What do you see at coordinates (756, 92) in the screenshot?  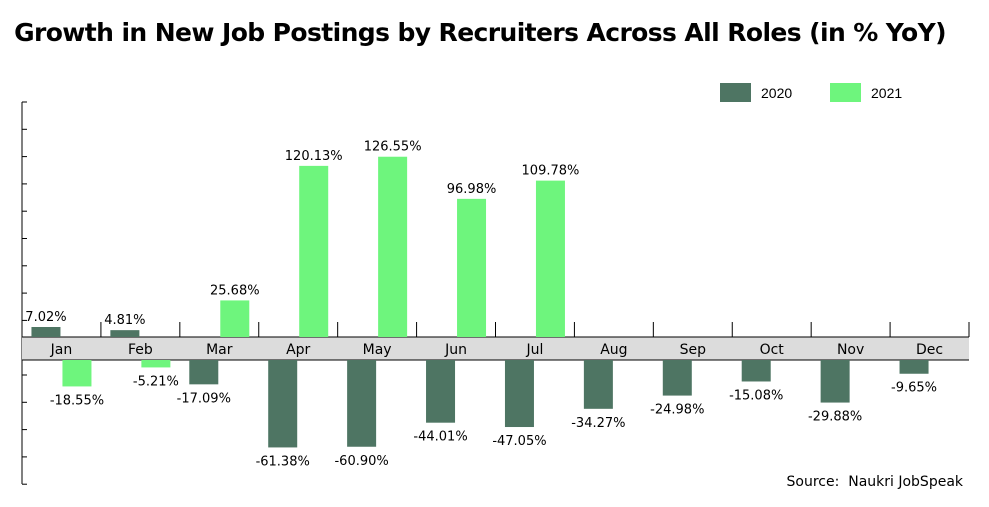 I see `legend-item-2020: 2020` at bounding box center [756, 92].